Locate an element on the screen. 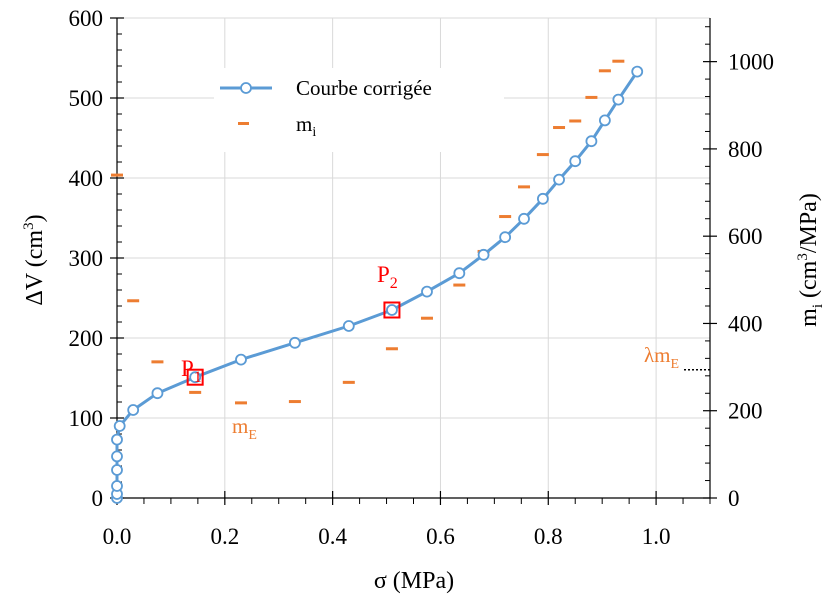 This screenshot has height=598, width=831. left-axis-tick-label: 600 is located at coordinates (86, 18).